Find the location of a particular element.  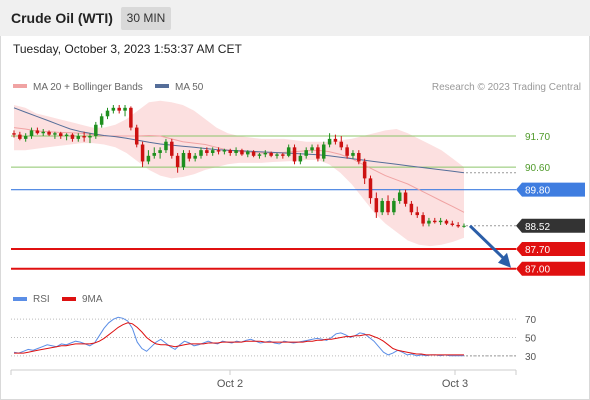

timeframe-button: 30 MIN is located at coordinates (146, 18).